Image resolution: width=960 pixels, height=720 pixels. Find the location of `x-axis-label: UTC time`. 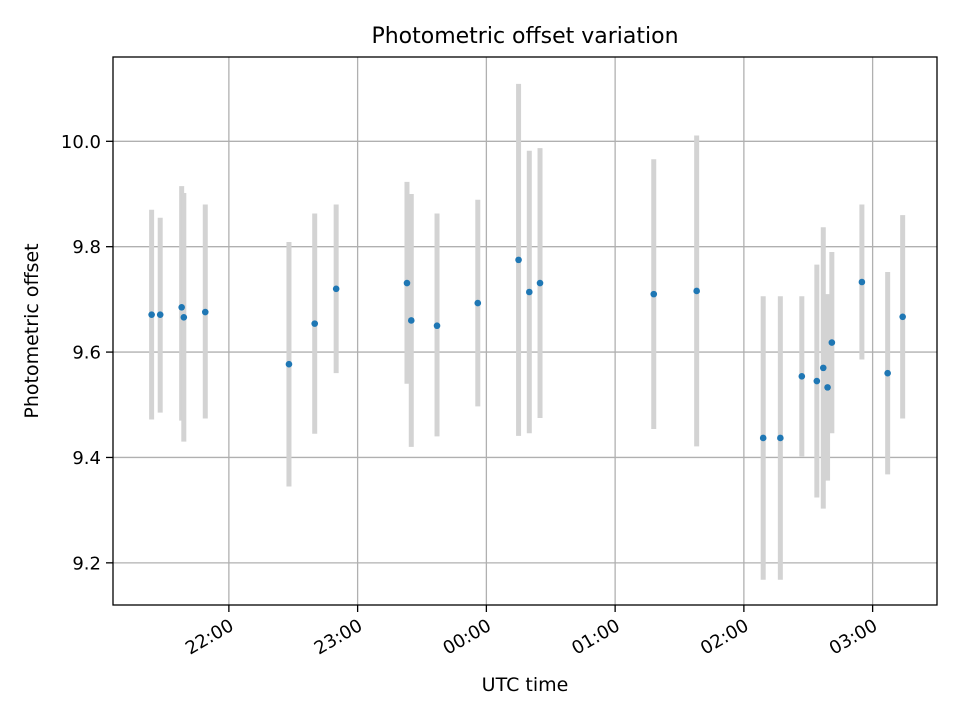

x-axis-label: UTC time is located at coordinates (525, 685).